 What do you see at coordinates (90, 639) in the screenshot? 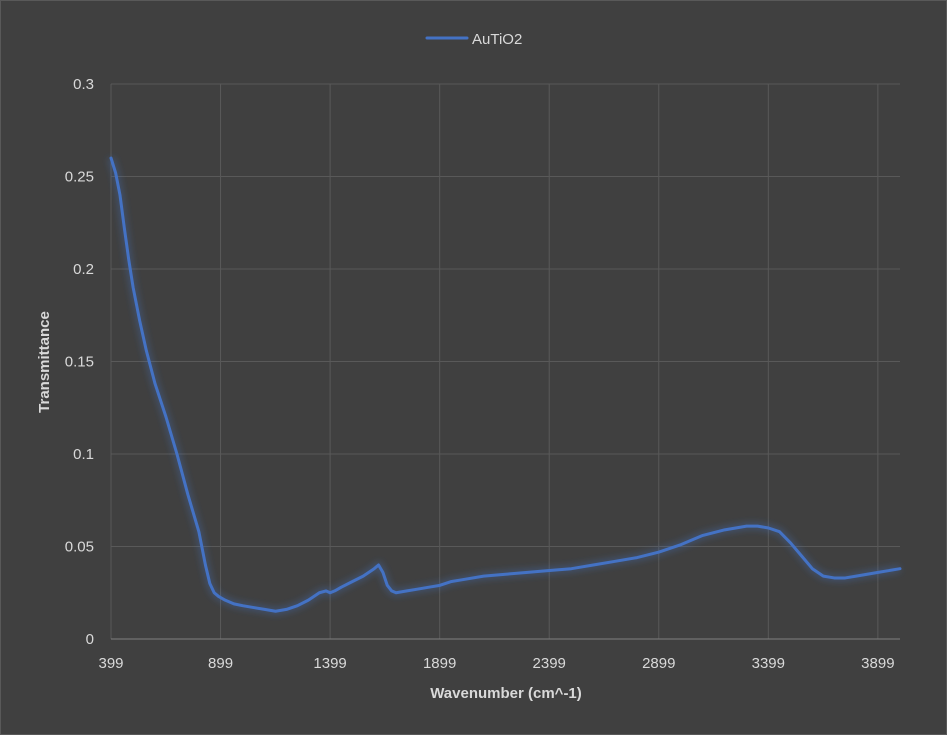
I see `y-tick-label: 0` at bounding box center [90, 639].